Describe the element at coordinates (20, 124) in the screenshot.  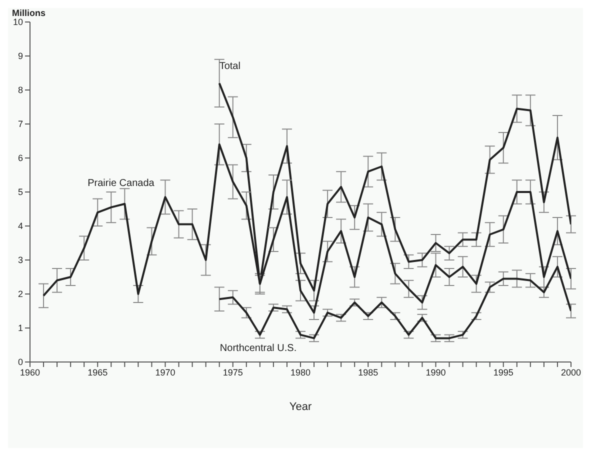
I see `y-tick-label: 7` at that location.